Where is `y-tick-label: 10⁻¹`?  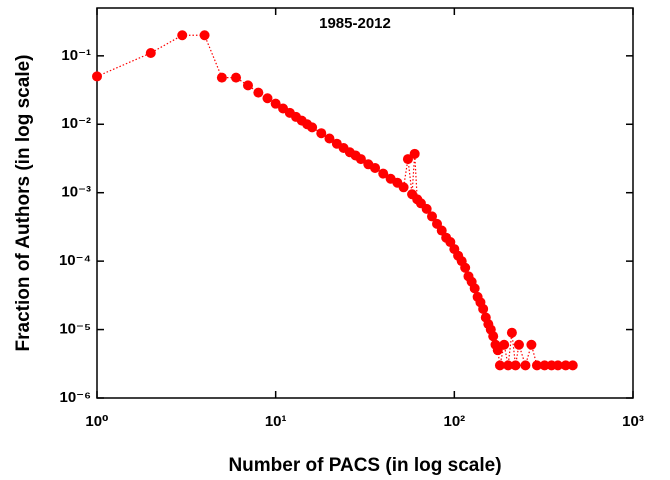 y-tick-label: 10⁻¹ is located at coordinates (76, 55).